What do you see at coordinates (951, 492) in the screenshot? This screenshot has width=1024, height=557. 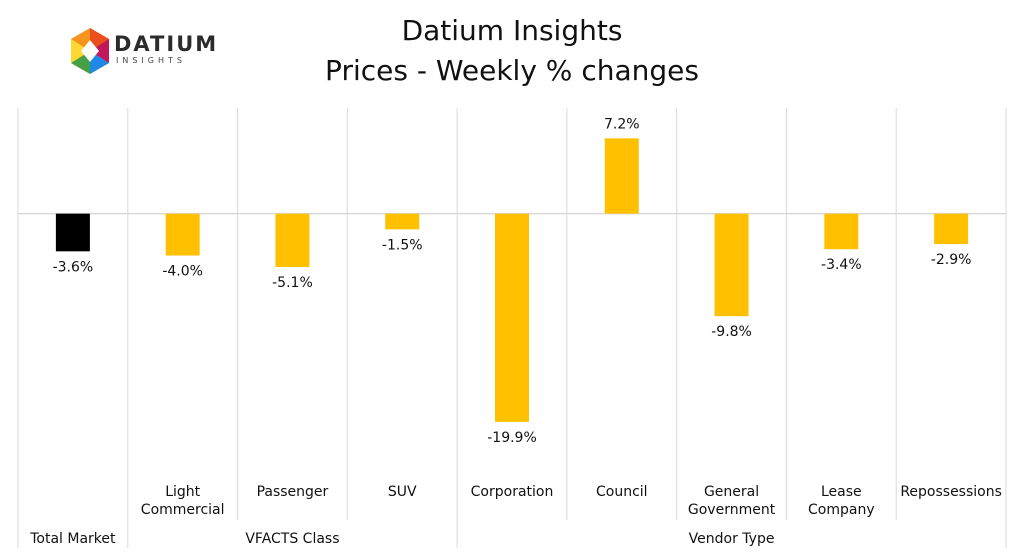 I see `category-label: Repossessions` at bounding box center [951, 492].